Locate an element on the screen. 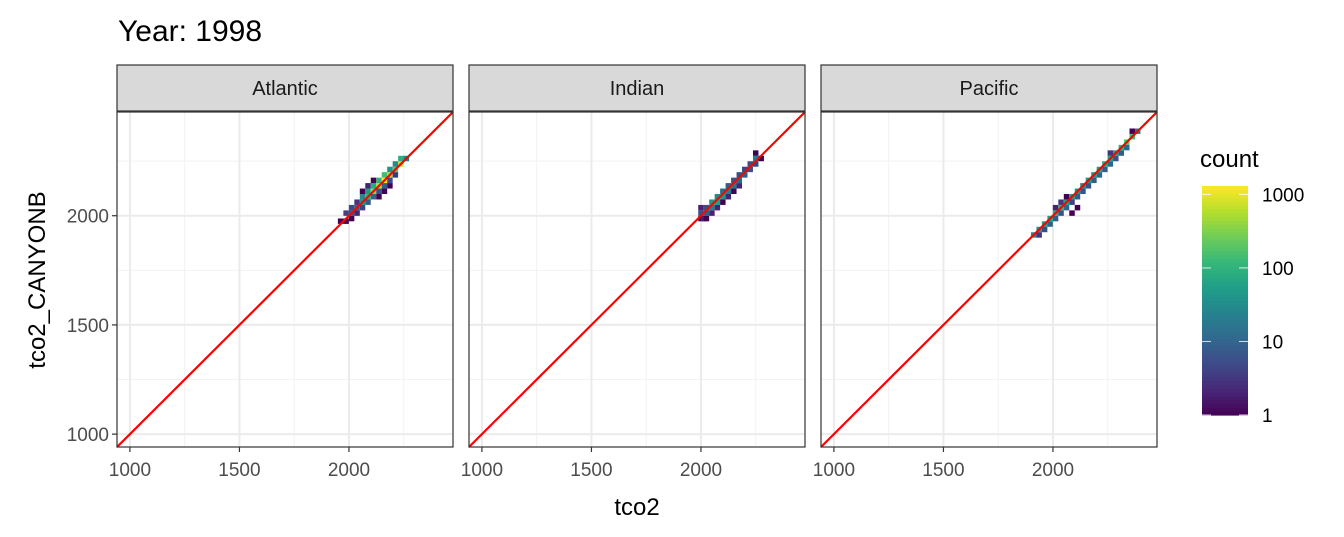 This screenshot has width=1344, height=537. y-axis-label: tco2_CANYONB is located at coordinates (37, 279).